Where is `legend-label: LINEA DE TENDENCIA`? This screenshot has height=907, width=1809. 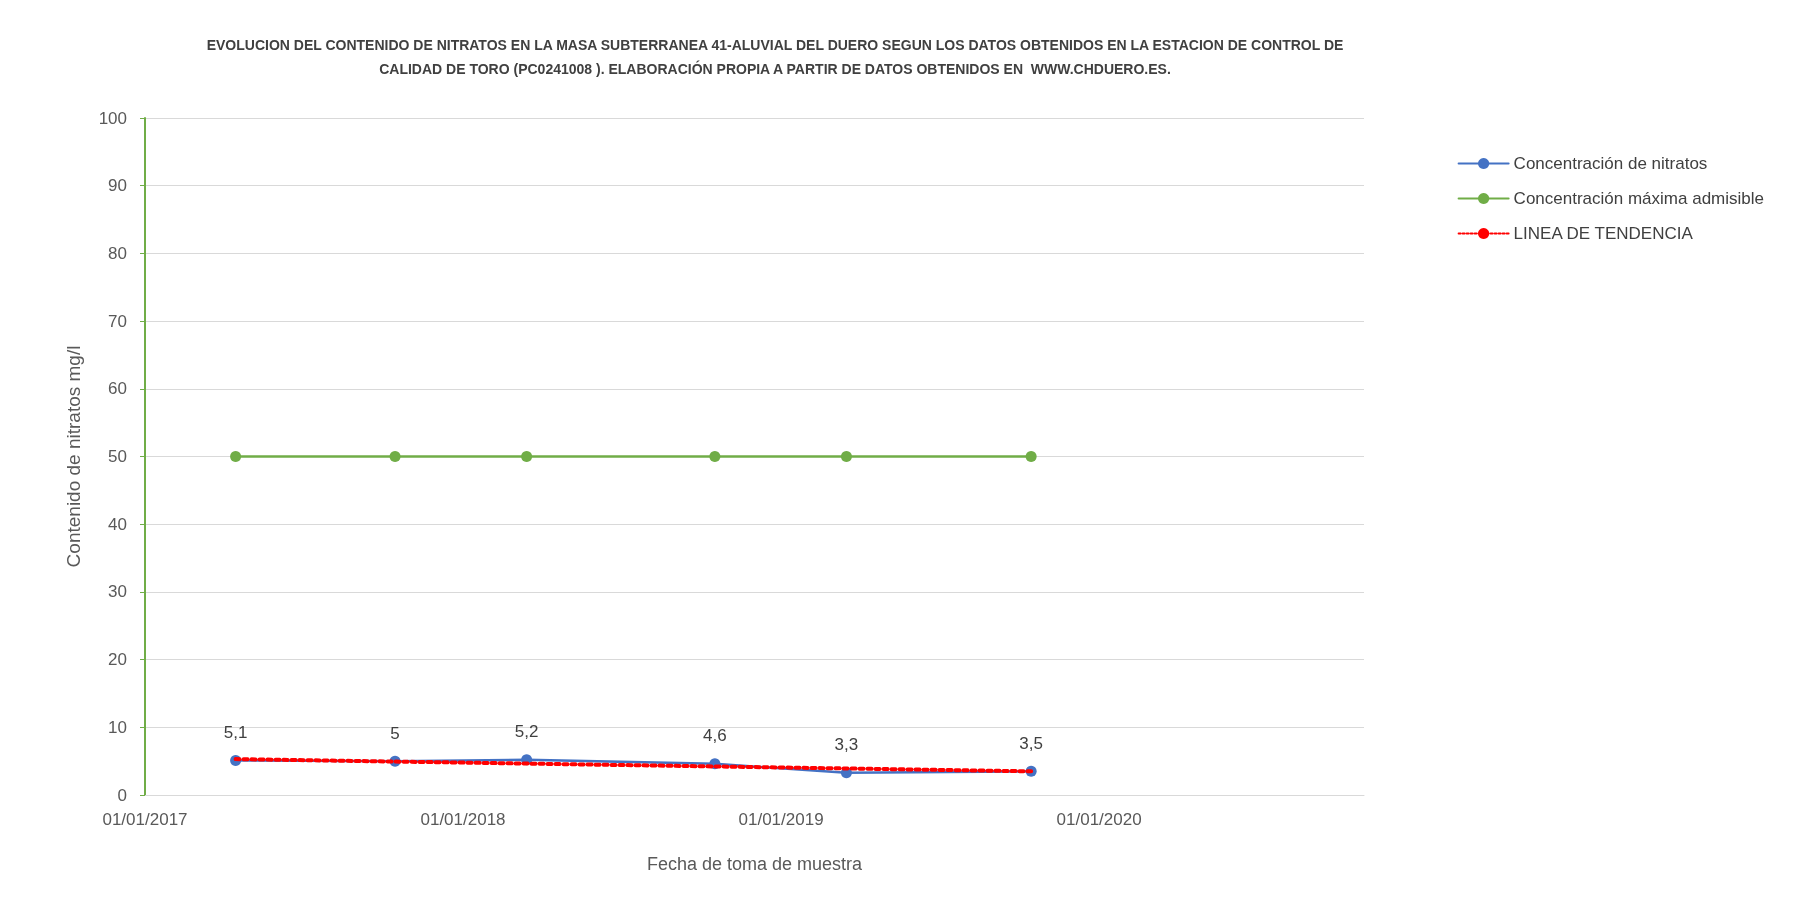 legend-label: LINEA DE TENDENCIA is located at coordinates (1603, 233).